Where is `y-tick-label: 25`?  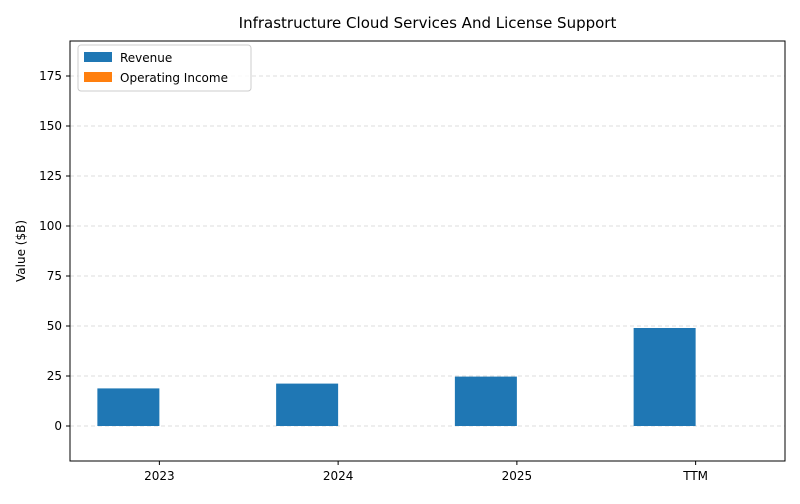
y-tick-label: 25 is located at coordinates (54, 376).